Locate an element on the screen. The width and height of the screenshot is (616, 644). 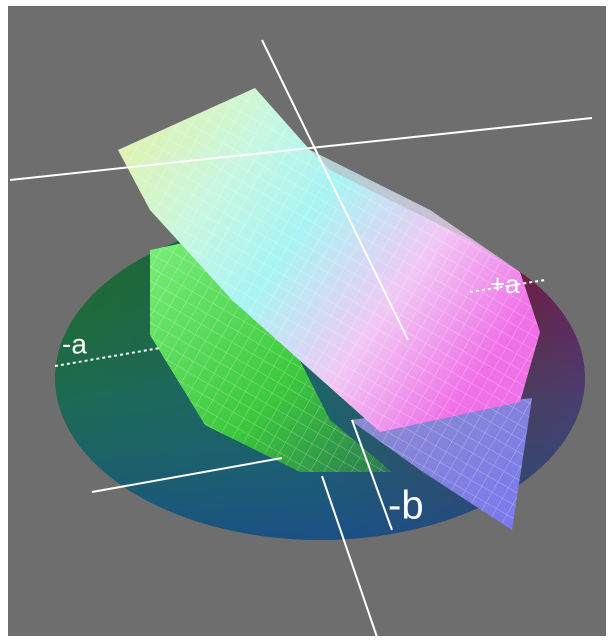
axis-label: -a is located at coordinates (74, 343).